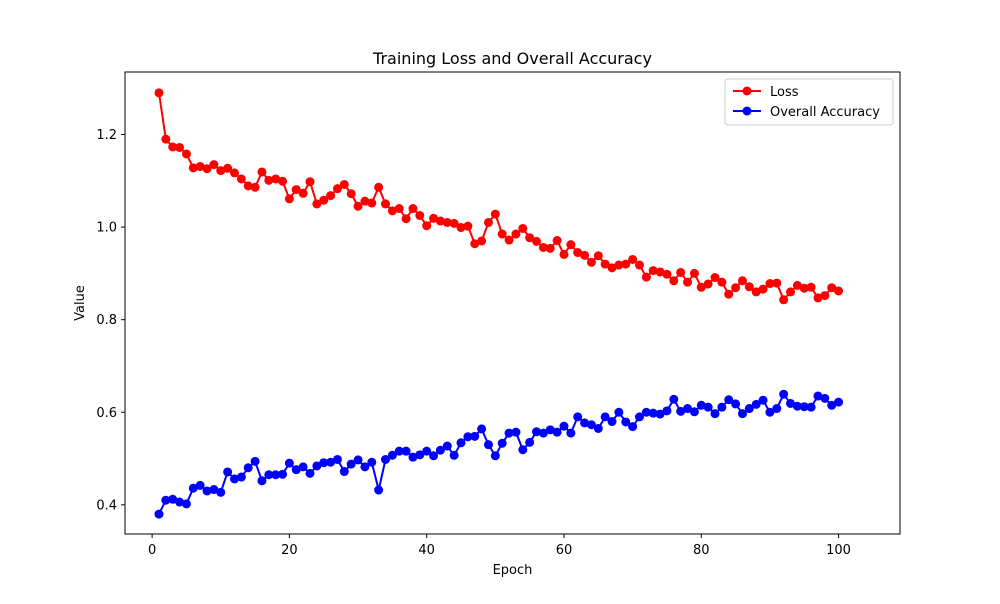 The image size is (1000, 604). Describe the element at coordinates (106, 135) in the screenshot. I see `y-tick-label: 1.2` at that location.